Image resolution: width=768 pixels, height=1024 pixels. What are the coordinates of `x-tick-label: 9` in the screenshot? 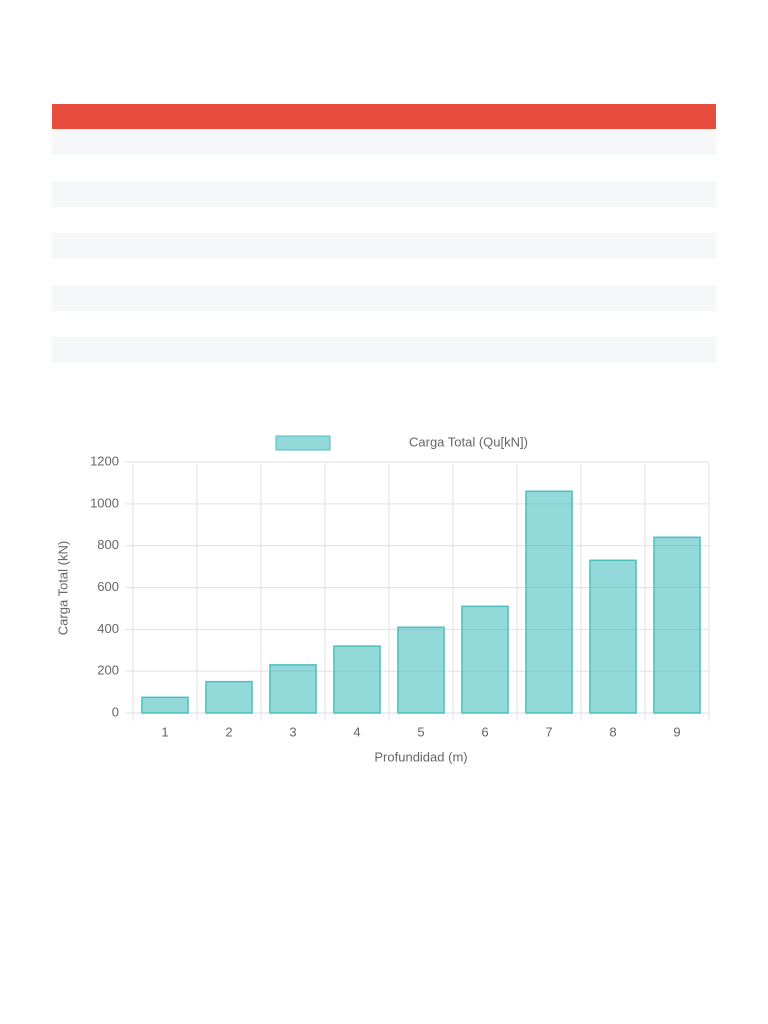 It's located at (676, 731).